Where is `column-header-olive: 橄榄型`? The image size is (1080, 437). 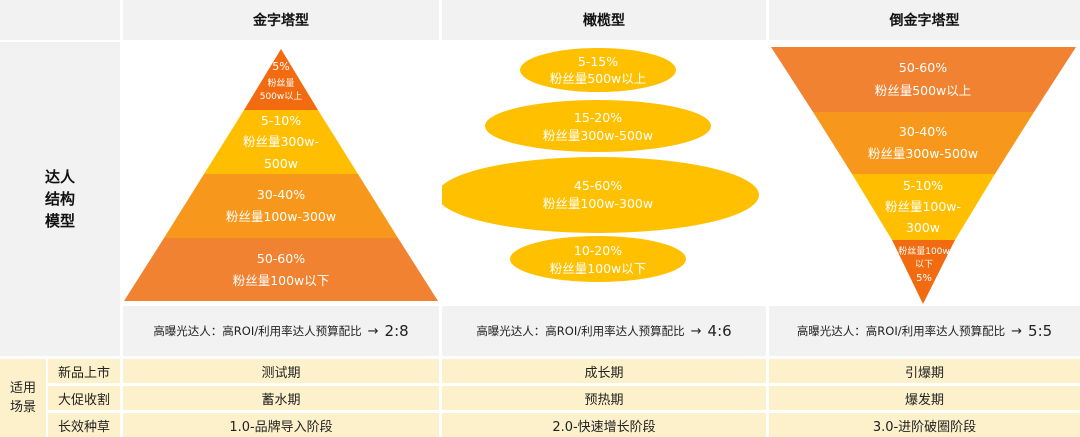
column-header-olive: 橄榄型 is located at coordinates (604, 20).